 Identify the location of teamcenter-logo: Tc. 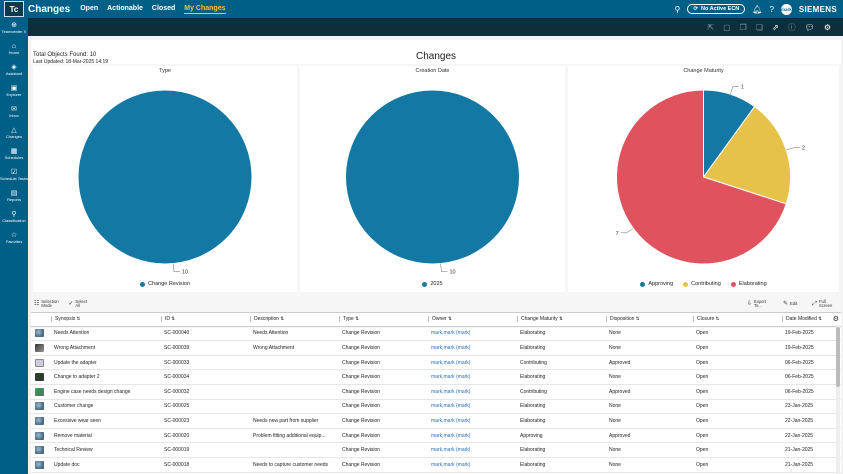
(14, 9).